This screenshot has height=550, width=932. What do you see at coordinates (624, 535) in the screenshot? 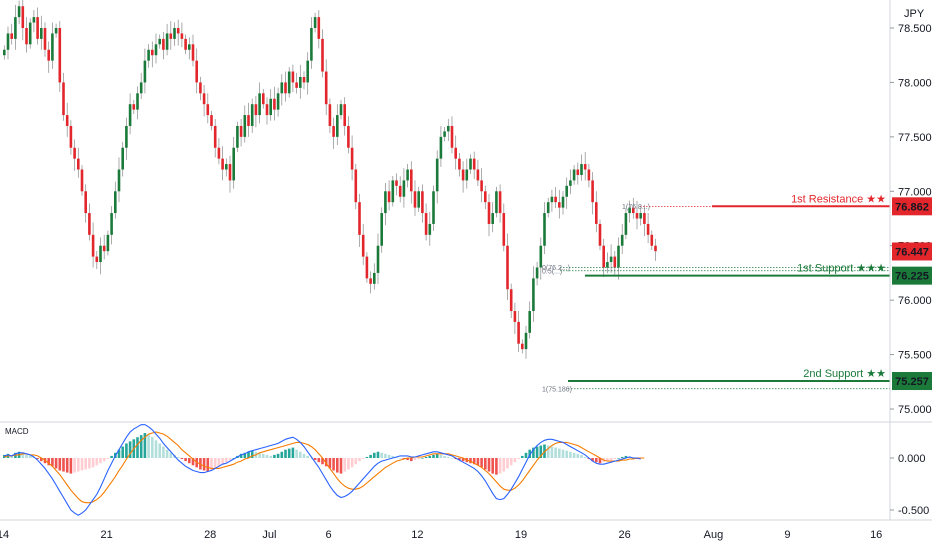
I see `time-tick-label: 26` at bounding box center [624, 535].